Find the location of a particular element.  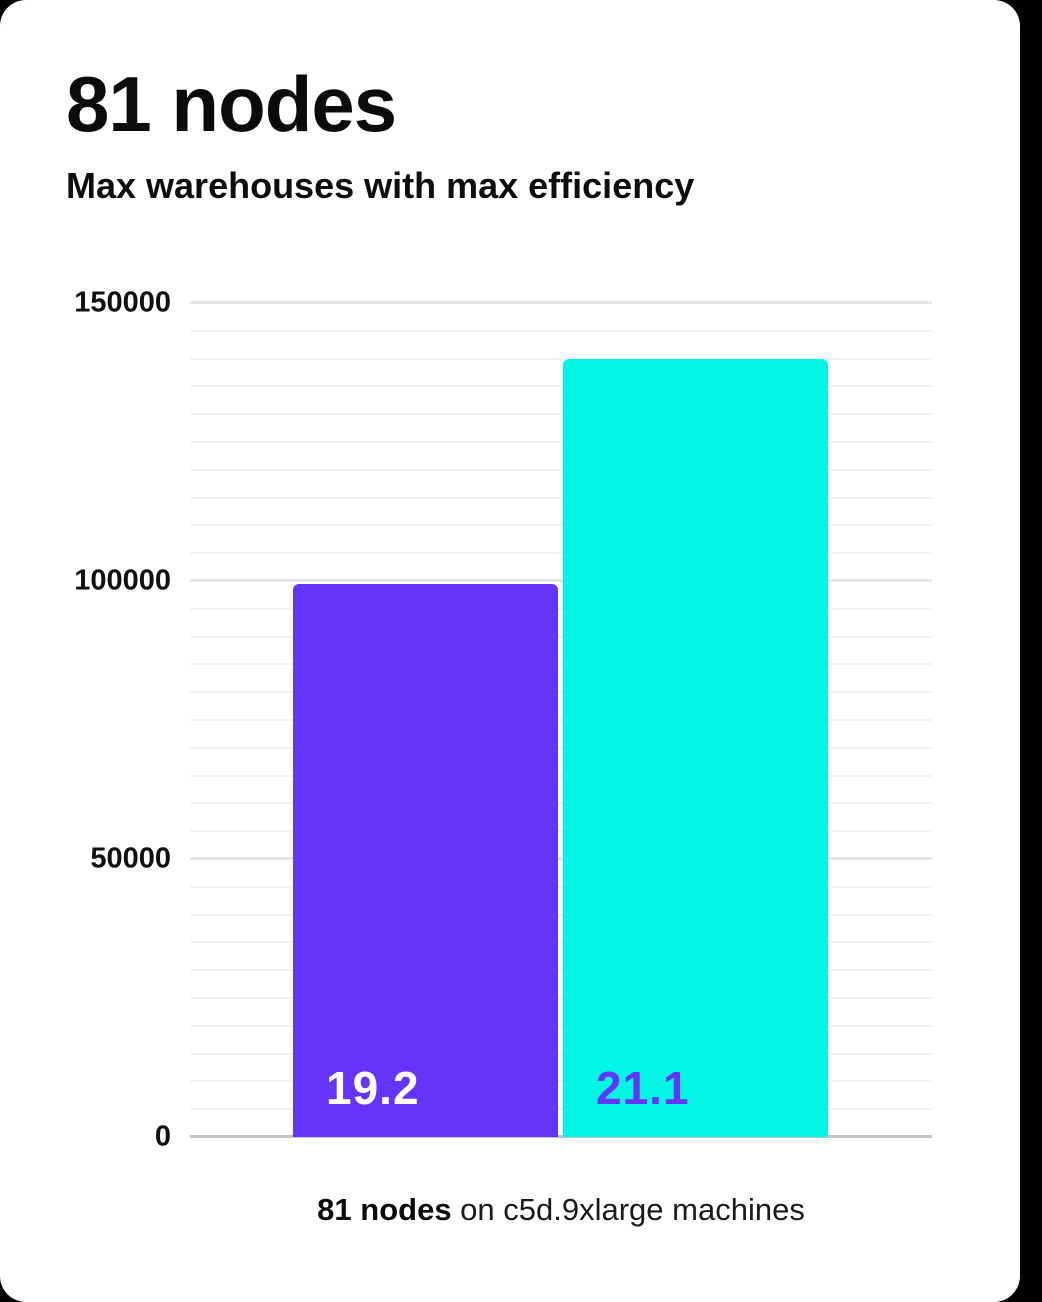

caption-regular-text: on c5d.9xlarge machines is located at coordinates (628, 1209).